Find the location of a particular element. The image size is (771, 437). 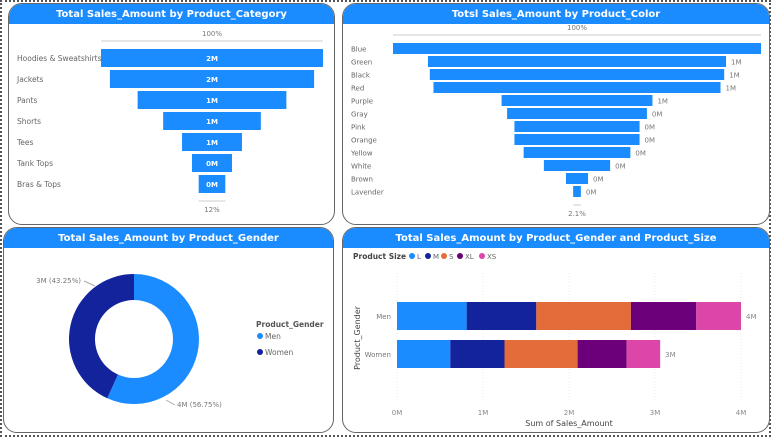

data-label: 4M (56.75%) is located at coordinates (199, 405).